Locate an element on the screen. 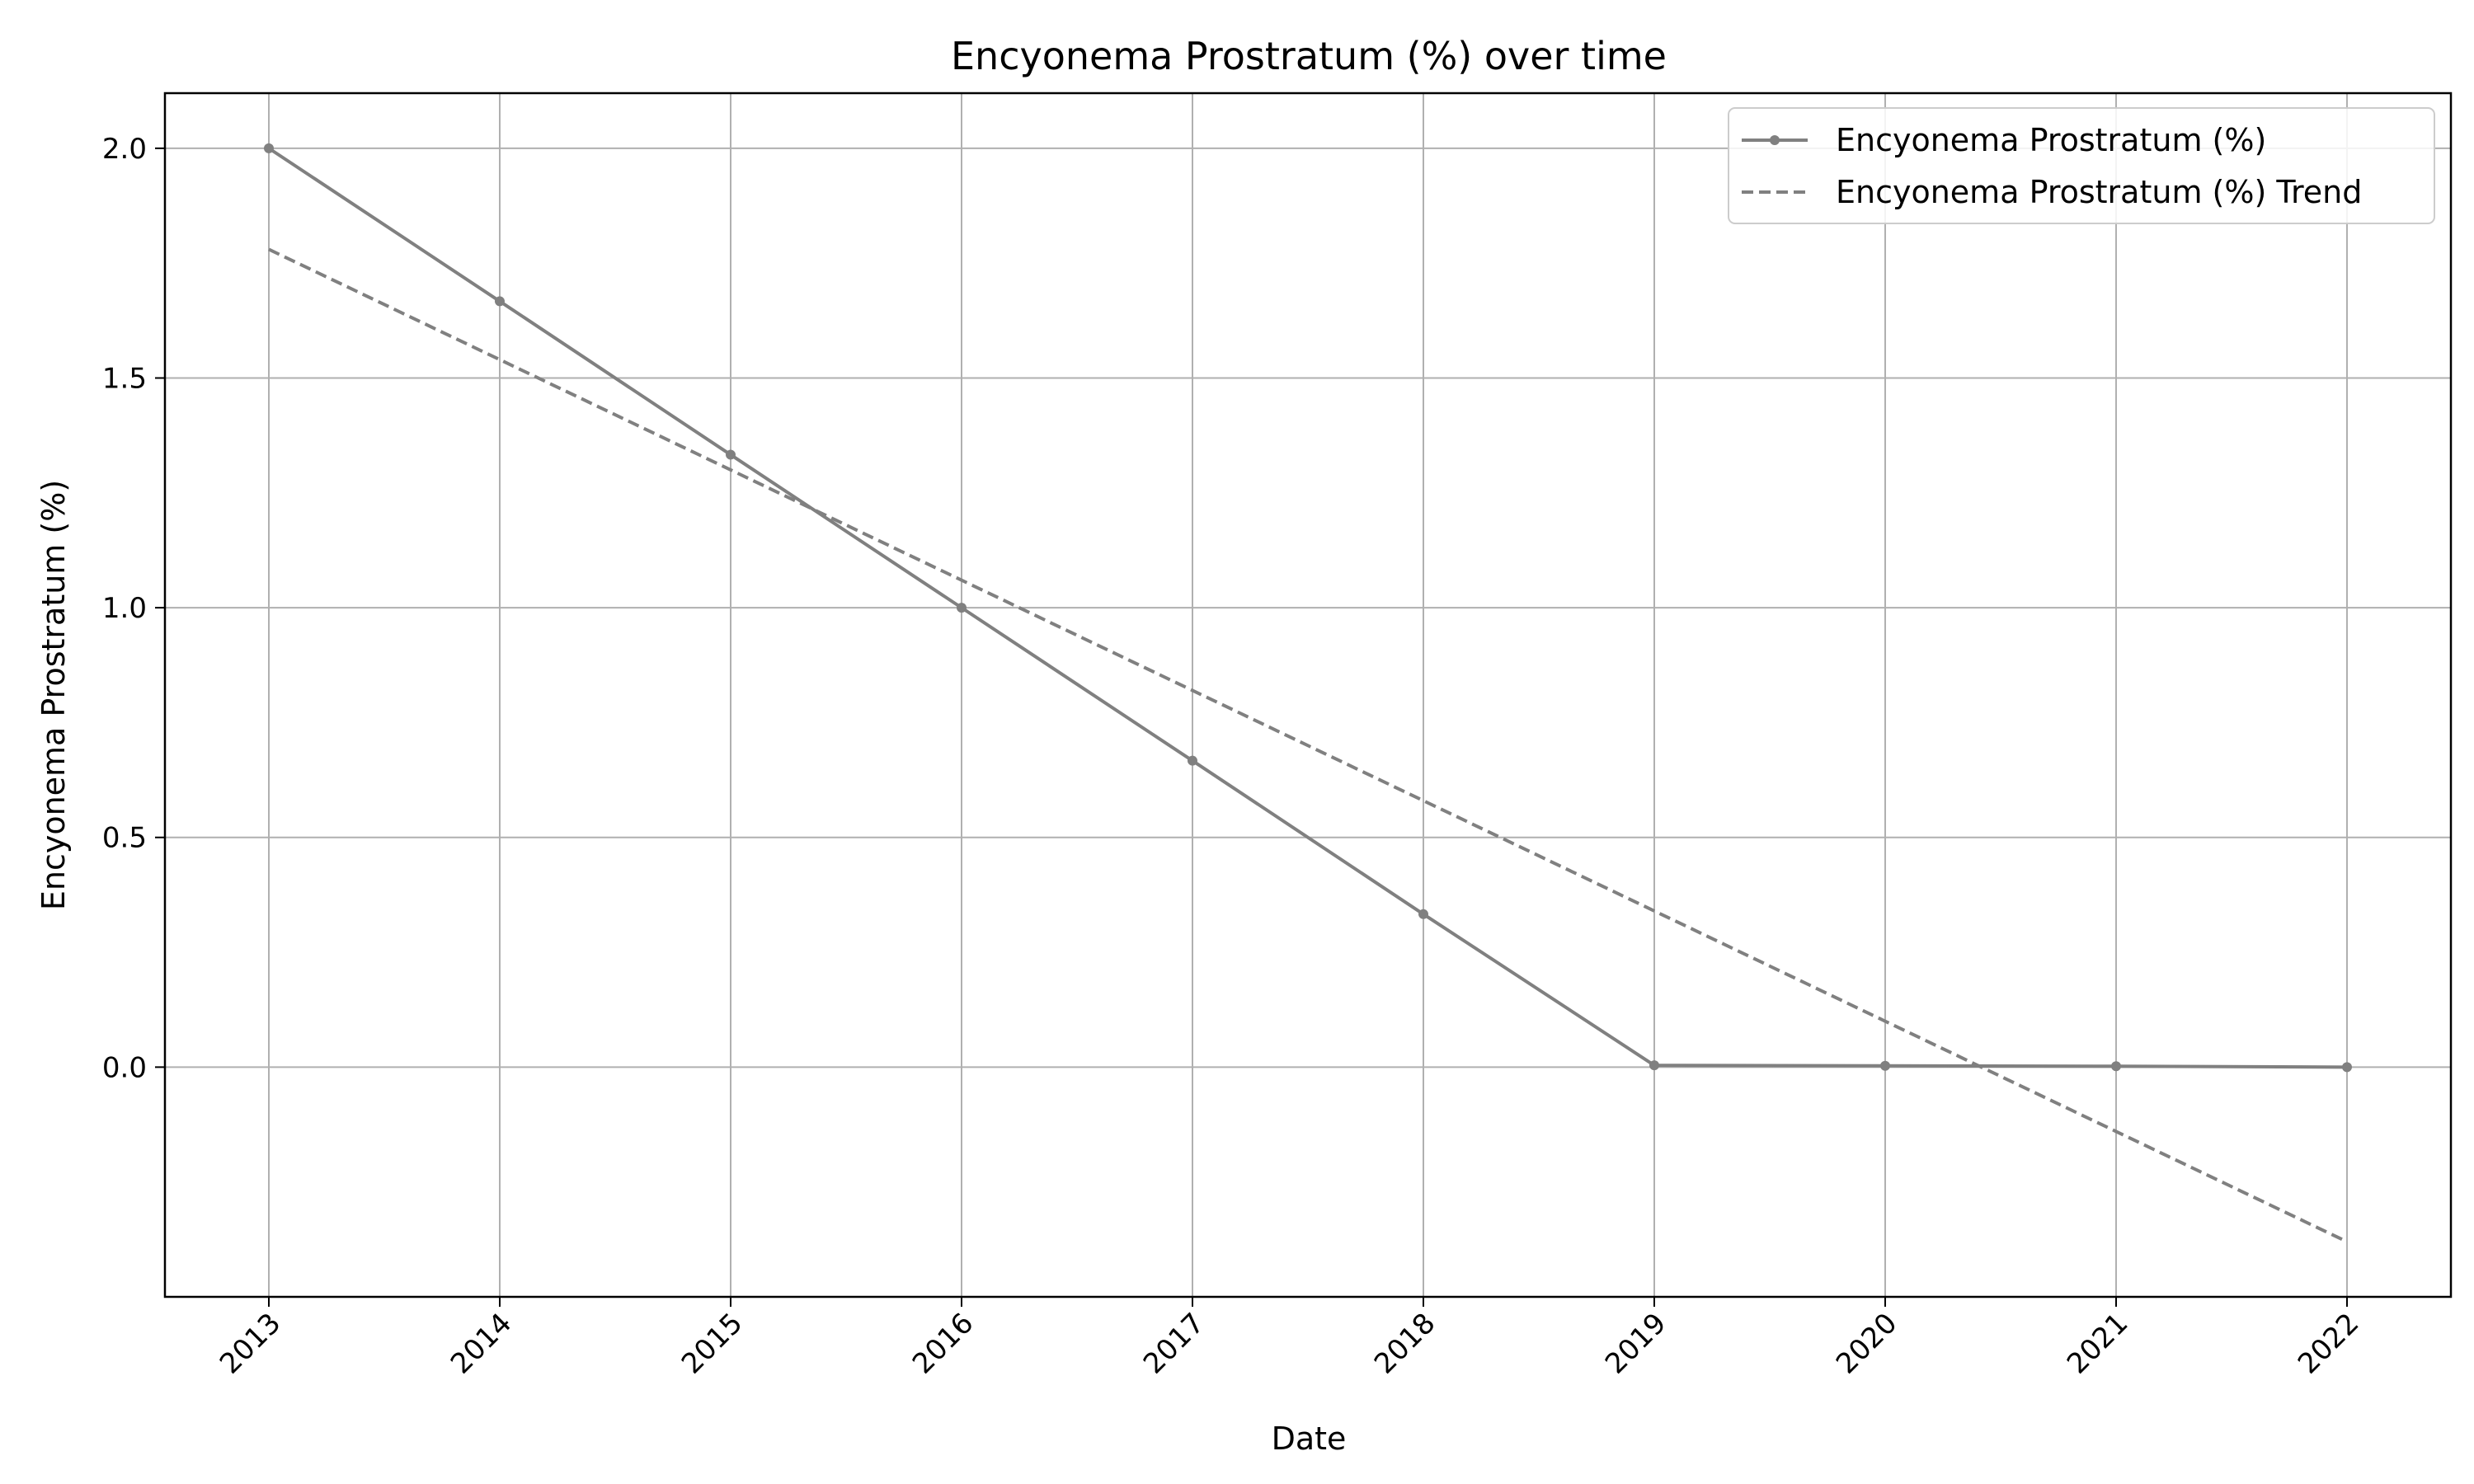  chart-title: Encyonema Prostratum (%) over time is located at coordinates (1309, 56).